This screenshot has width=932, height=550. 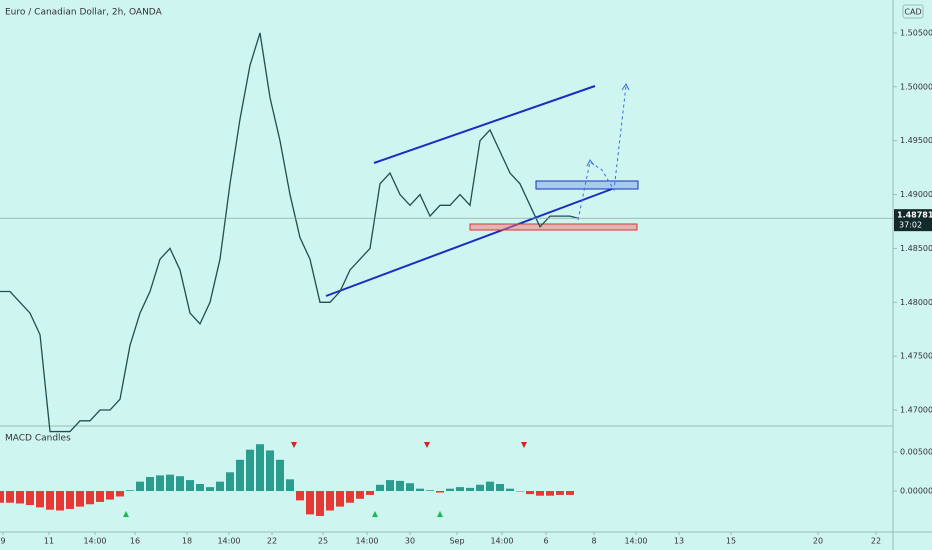 What do you see at coordinates (545, 541) in the screenshot?
I see `x-tick-label: 6` at bounding box center [545, 541].